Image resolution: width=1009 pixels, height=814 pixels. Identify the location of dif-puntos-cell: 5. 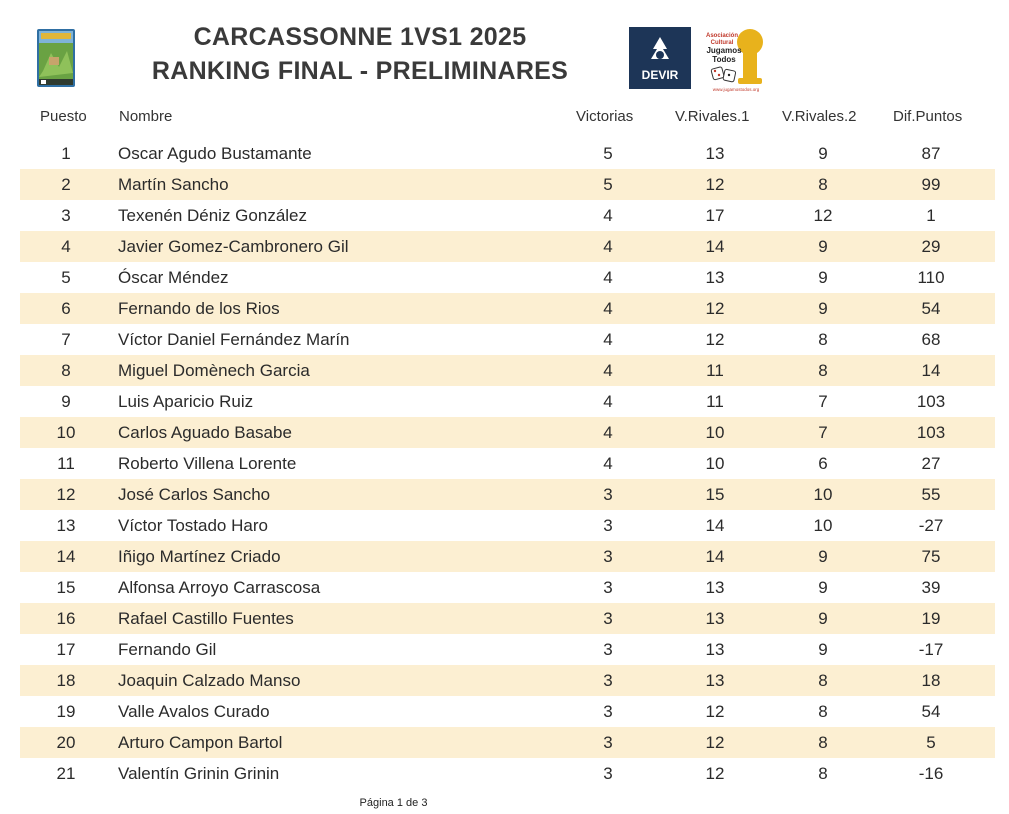
(931, 742).